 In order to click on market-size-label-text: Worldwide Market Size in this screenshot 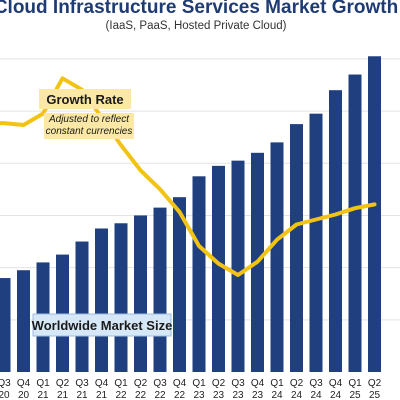, I will do `click(102, 325)`.